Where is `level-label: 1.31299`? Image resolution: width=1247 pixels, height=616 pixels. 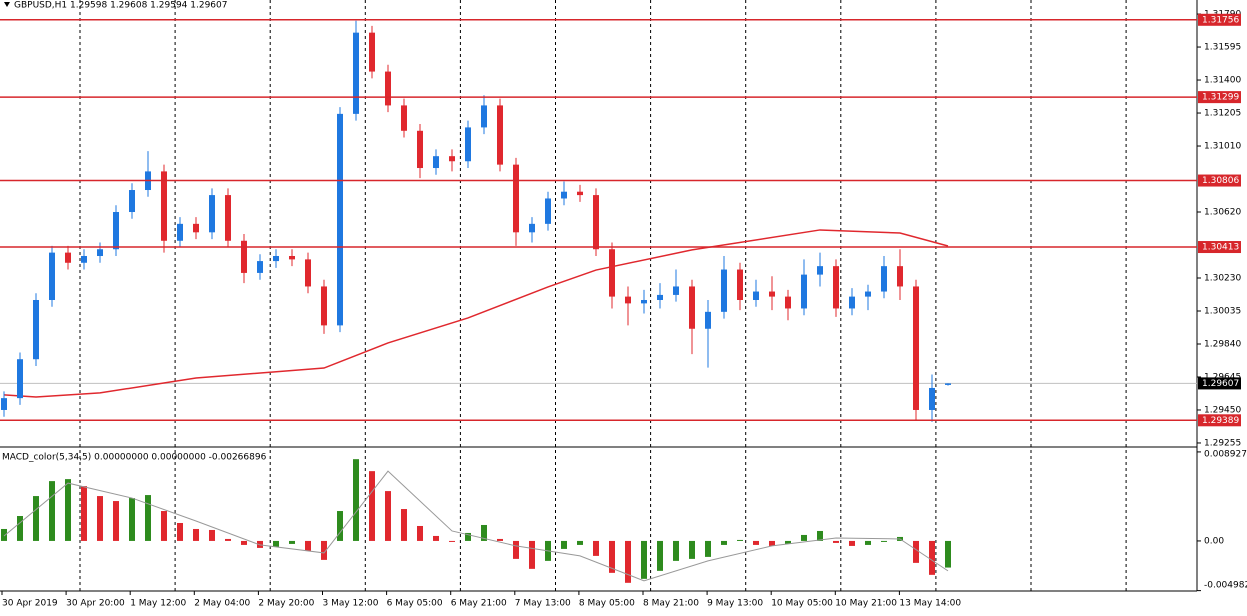
level-label: 1.31299 is located at coordinates (1220, 98).